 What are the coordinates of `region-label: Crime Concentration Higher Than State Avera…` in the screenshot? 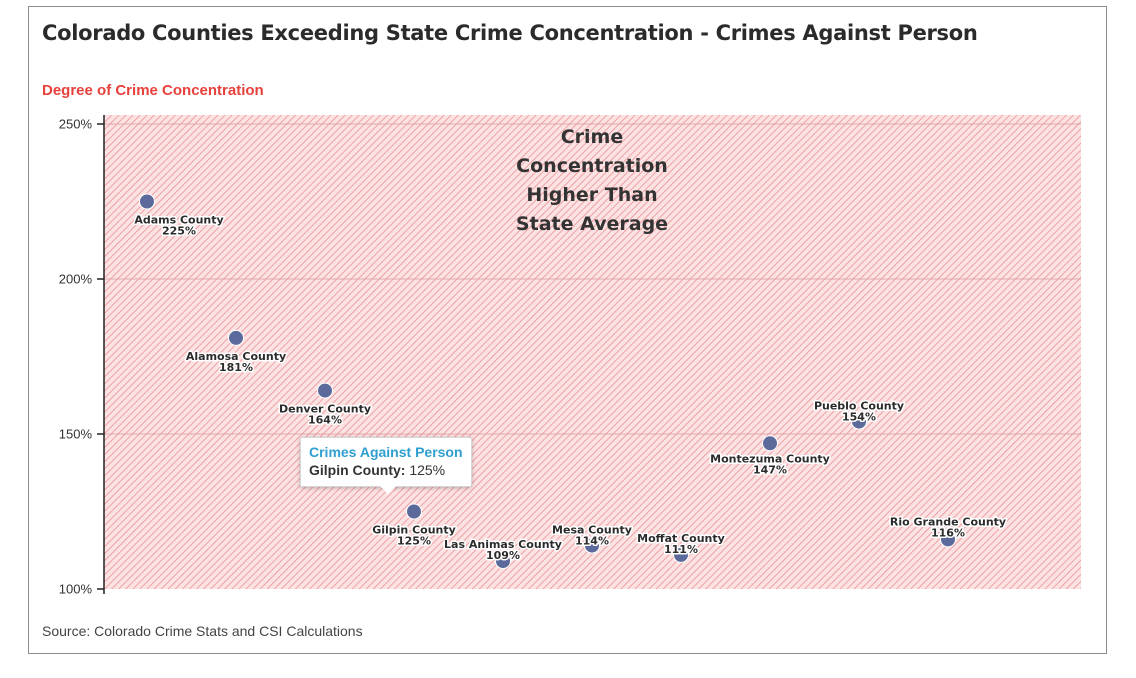 It's located at (592, 180).